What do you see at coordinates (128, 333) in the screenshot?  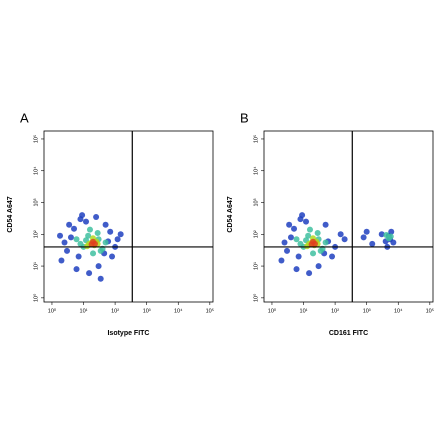 I see `x-axis-label: Isotype FITC` at bounding box center [128, 333].